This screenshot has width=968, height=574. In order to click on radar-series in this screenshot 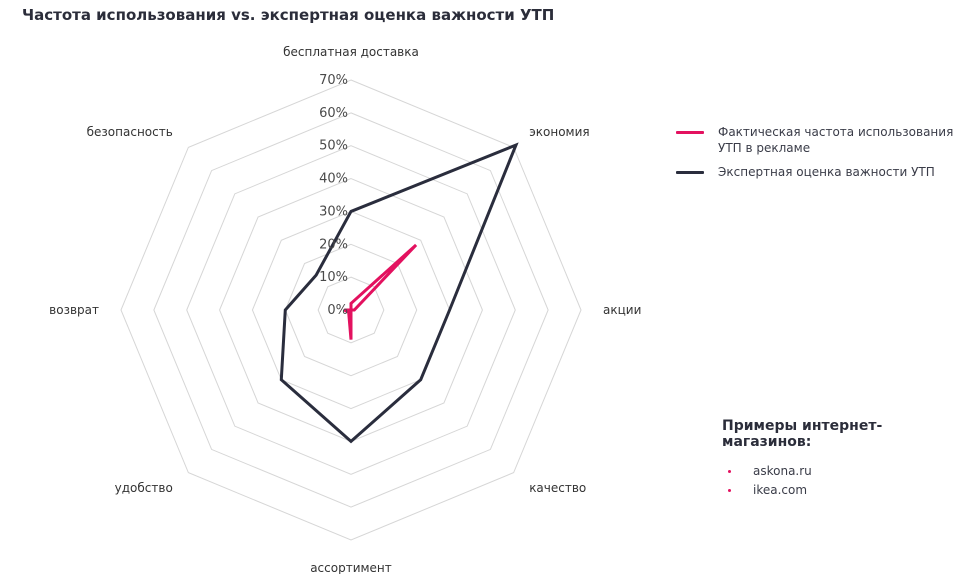, I will do `click(399, 293)`.